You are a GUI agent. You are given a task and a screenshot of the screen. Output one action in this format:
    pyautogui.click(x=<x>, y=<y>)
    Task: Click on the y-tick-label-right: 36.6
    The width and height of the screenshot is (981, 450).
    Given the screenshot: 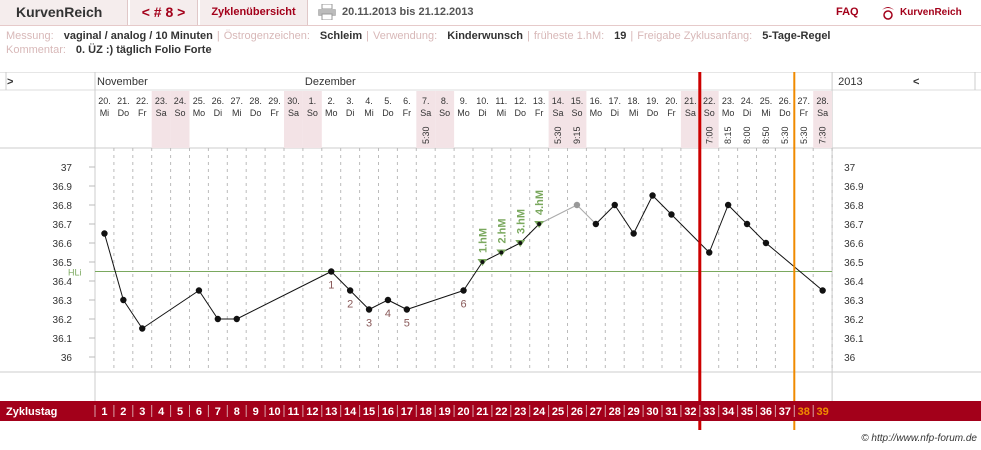 What is the action you would take?
    pyautogui.click(x=854, y=244)
    